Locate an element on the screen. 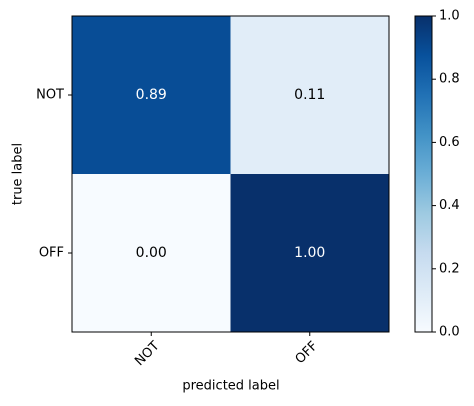  cell-label: 0.89 is located at coordinates (151, 95).